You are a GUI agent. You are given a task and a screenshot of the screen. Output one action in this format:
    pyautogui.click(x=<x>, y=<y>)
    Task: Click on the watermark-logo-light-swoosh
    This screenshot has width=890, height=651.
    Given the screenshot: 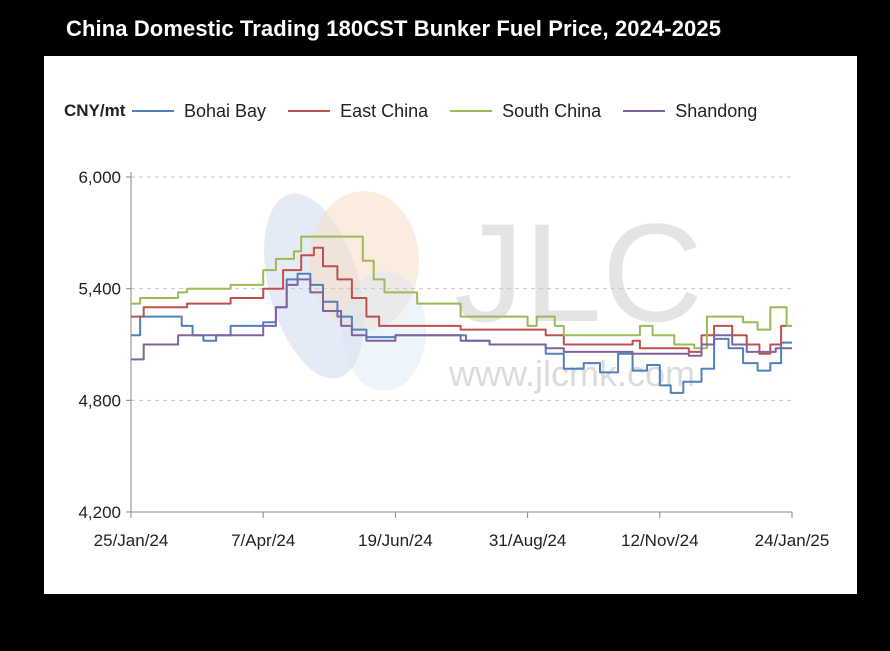 What is the action you would take?
    pyautogui.click(x=384, y=331)
    